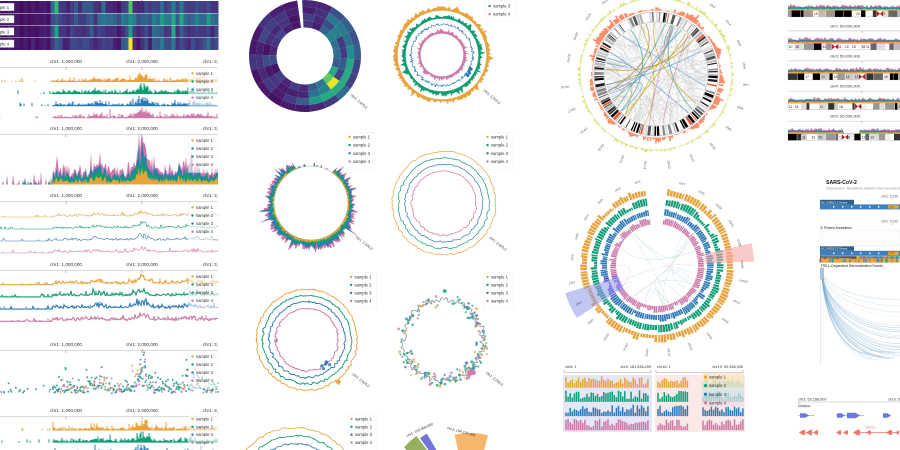  Describe the element at coordinates (807, 77) in the screenshot. I see `svg-text: 17` at that location.